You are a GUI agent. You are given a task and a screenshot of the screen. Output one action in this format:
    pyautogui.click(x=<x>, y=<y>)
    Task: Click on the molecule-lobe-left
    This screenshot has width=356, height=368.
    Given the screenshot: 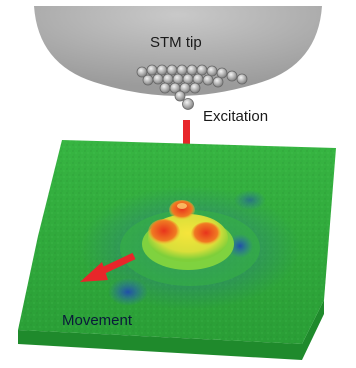 What is the action you would take?
    pyautogui.click(x=164, y=232)
    